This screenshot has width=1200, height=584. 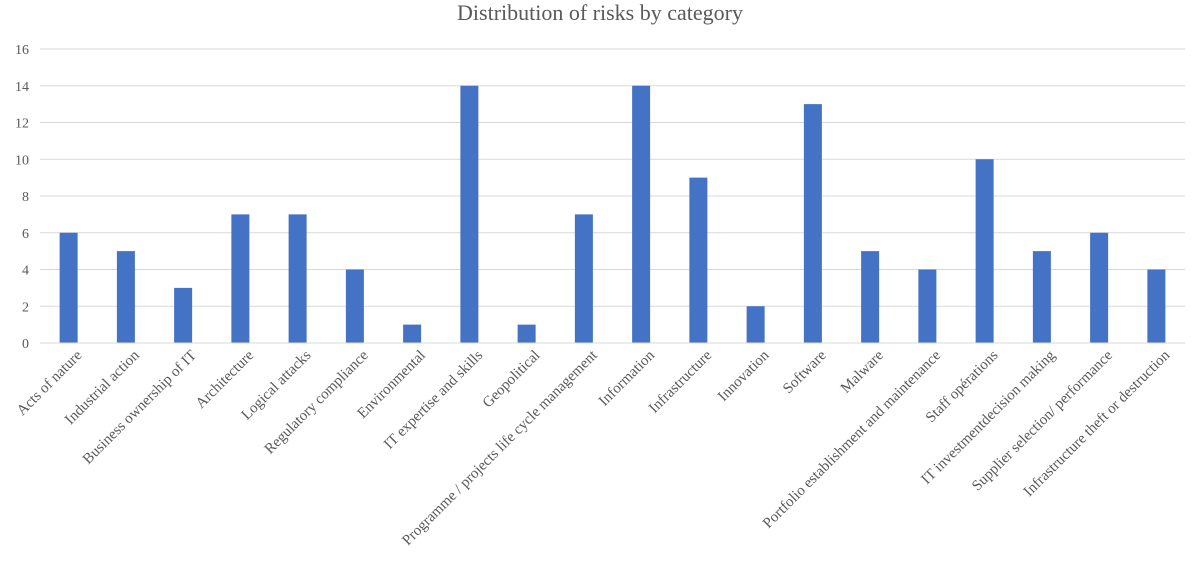 What do you see at coordinates (22, 160) in the screenshot?
I see `y-tick-label: 10` at bounding box center [22, 160].